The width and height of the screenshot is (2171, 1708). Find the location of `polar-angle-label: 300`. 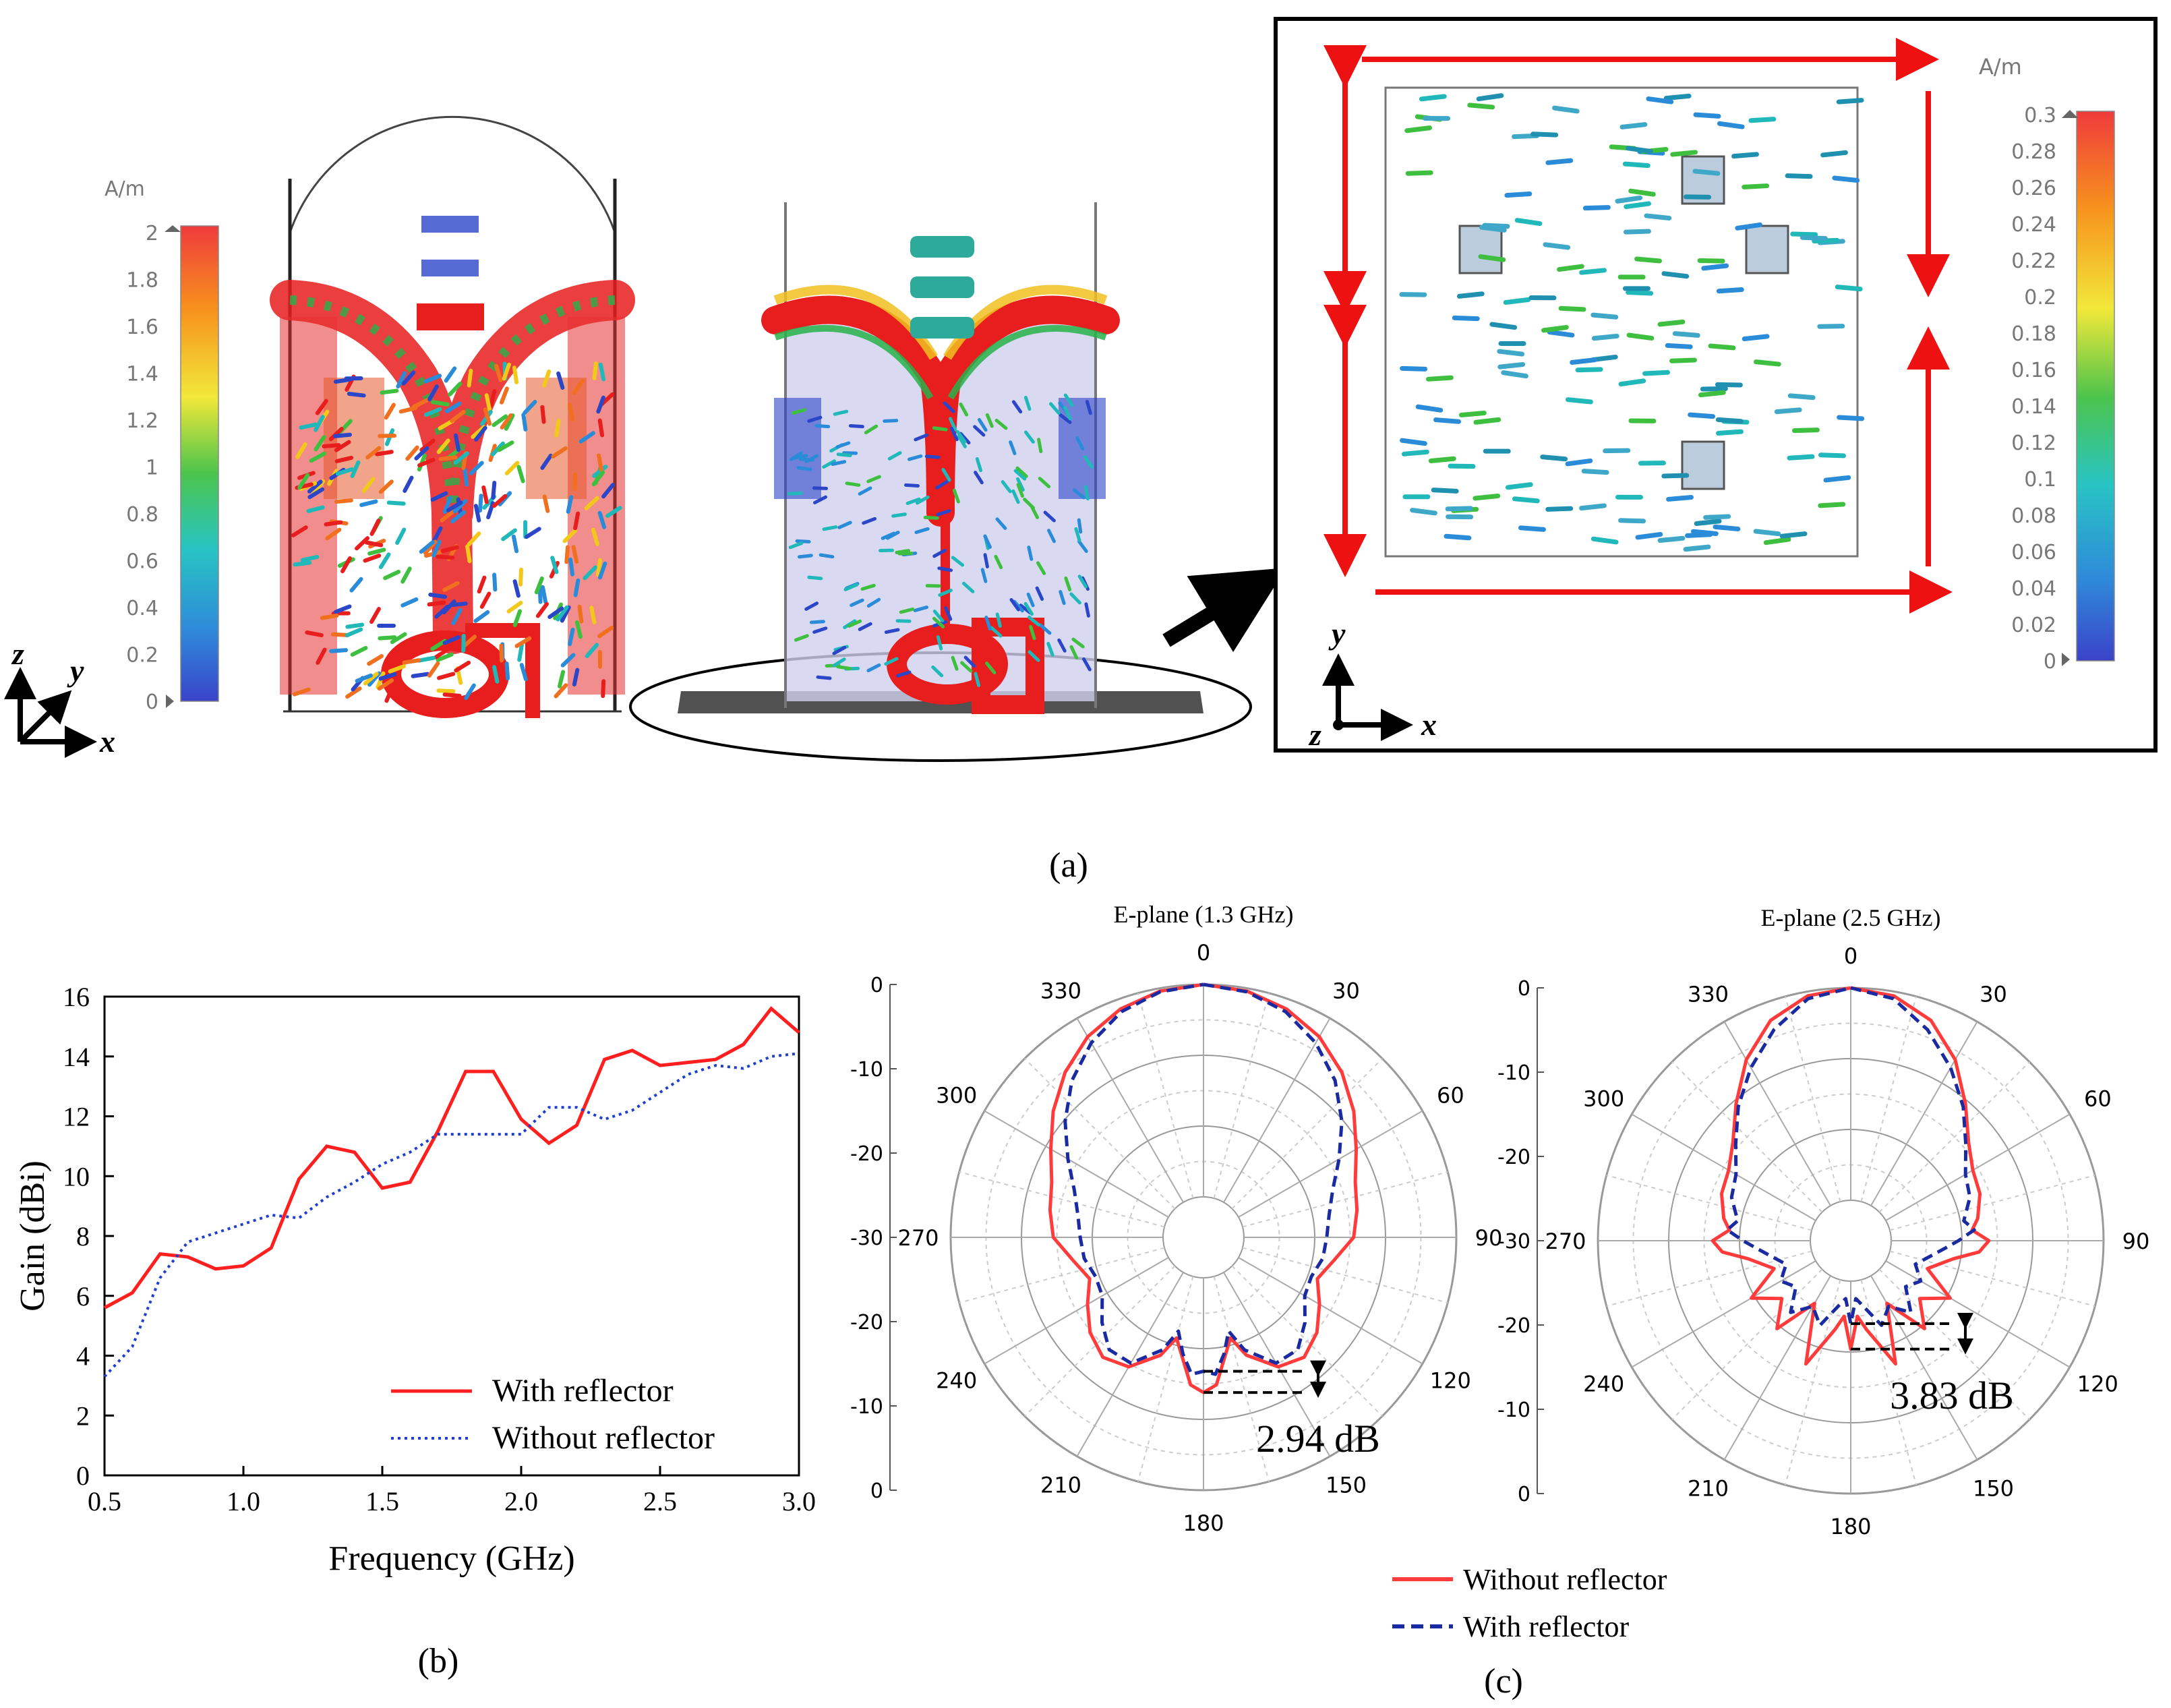

polar-angle-label: 300 is located at coordinates (956, 1096).